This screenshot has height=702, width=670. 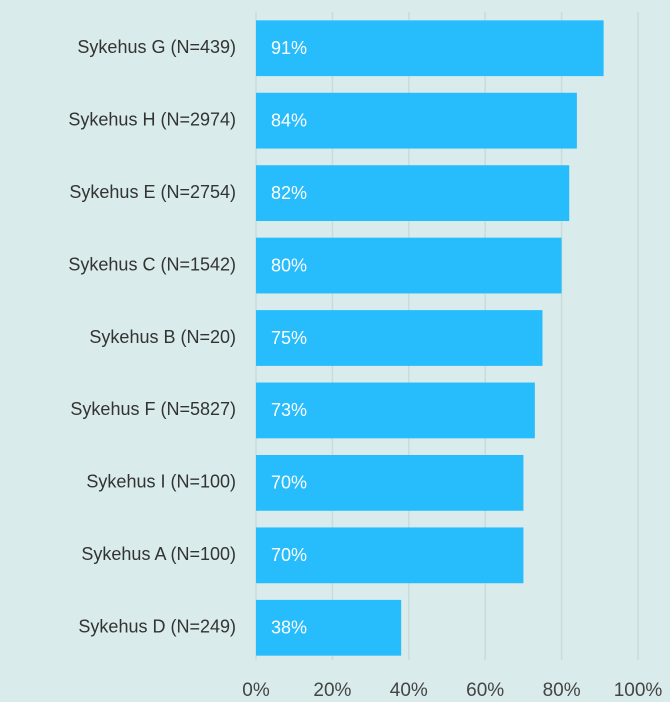 What do you see at coordinates (289, 48) in the screenshot?
I see `value-label: 91%` at bounding box center [289, 48].